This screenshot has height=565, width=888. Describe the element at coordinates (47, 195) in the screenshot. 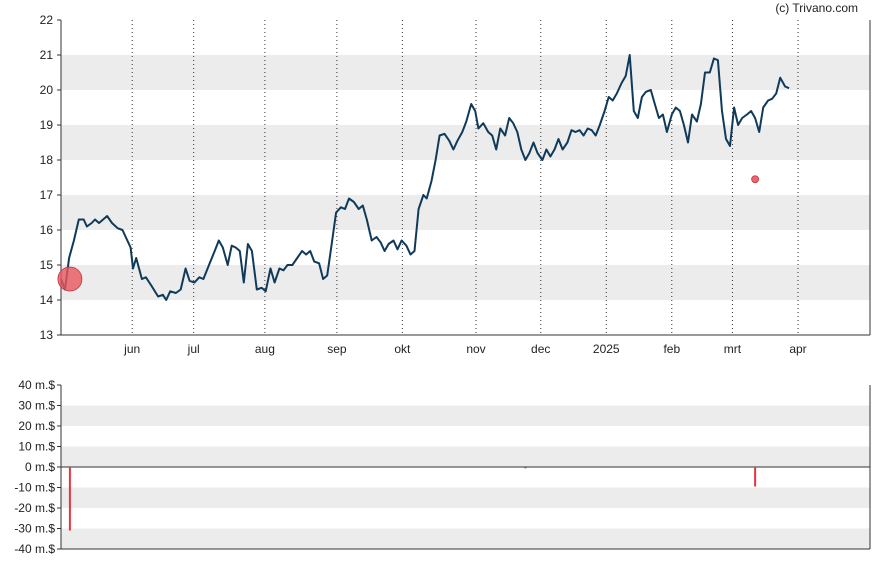

I see `y-tick-label: 17` at that location.